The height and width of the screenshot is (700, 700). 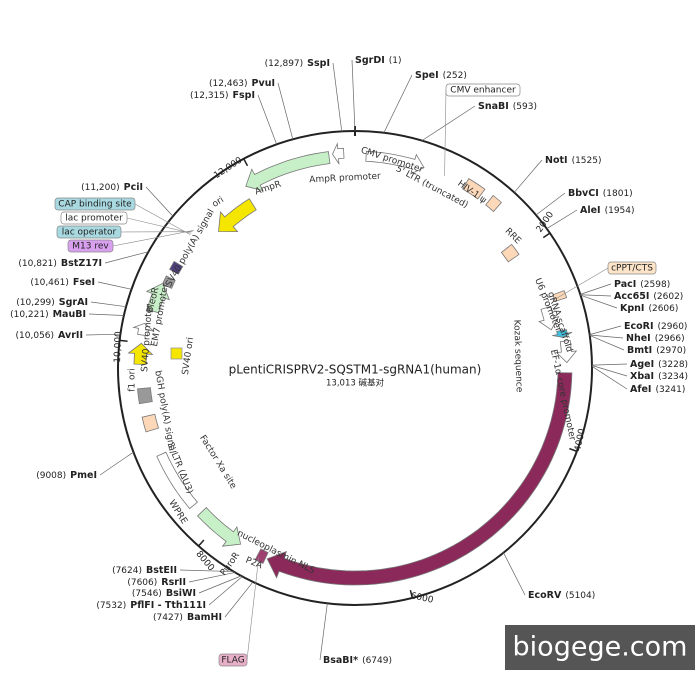 I want to click on site-position: (1801), so click(x=618, y=194).